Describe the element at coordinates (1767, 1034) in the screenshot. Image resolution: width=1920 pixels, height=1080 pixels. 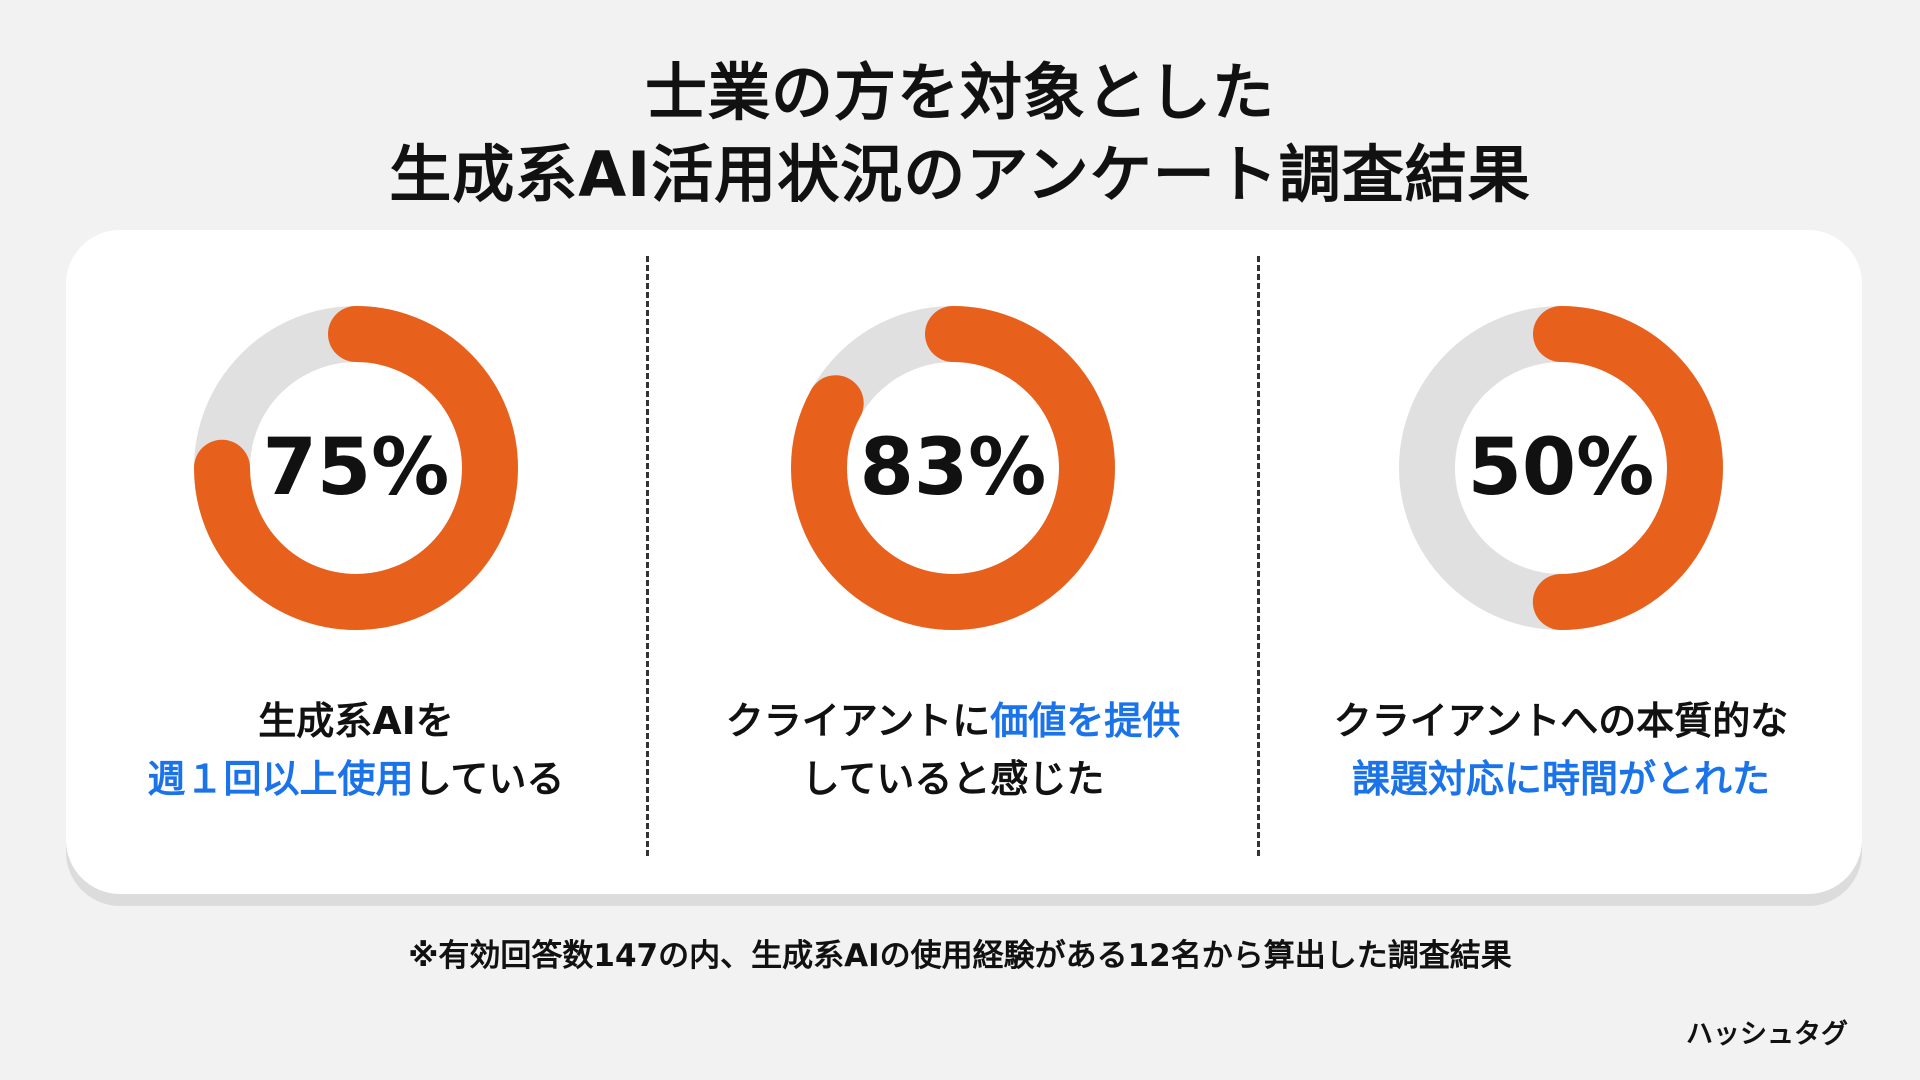
I see `brand-logo-text: ハッシュタグ` at that location.